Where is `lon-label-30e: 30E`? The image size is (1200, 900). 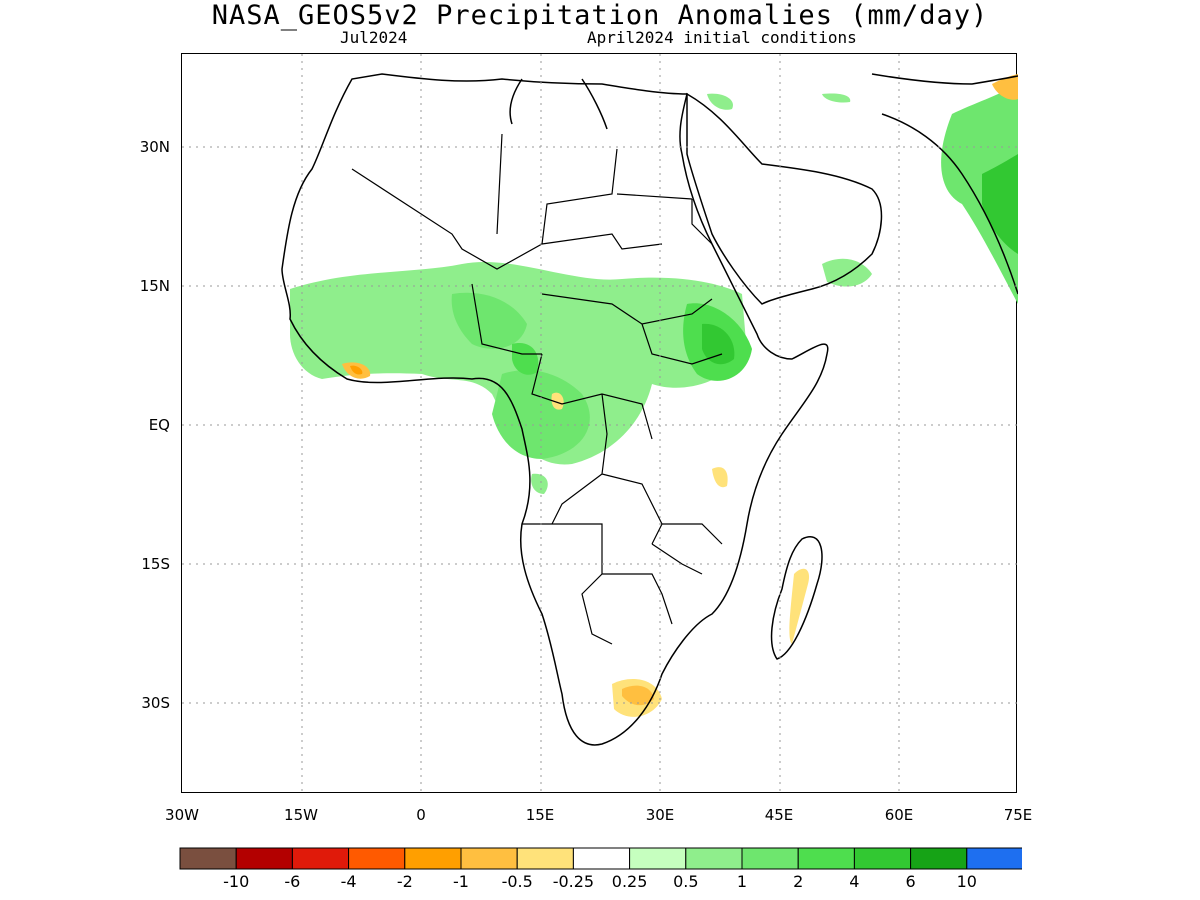
lon-label-30e: 30E is located at coordinates (660, 815).